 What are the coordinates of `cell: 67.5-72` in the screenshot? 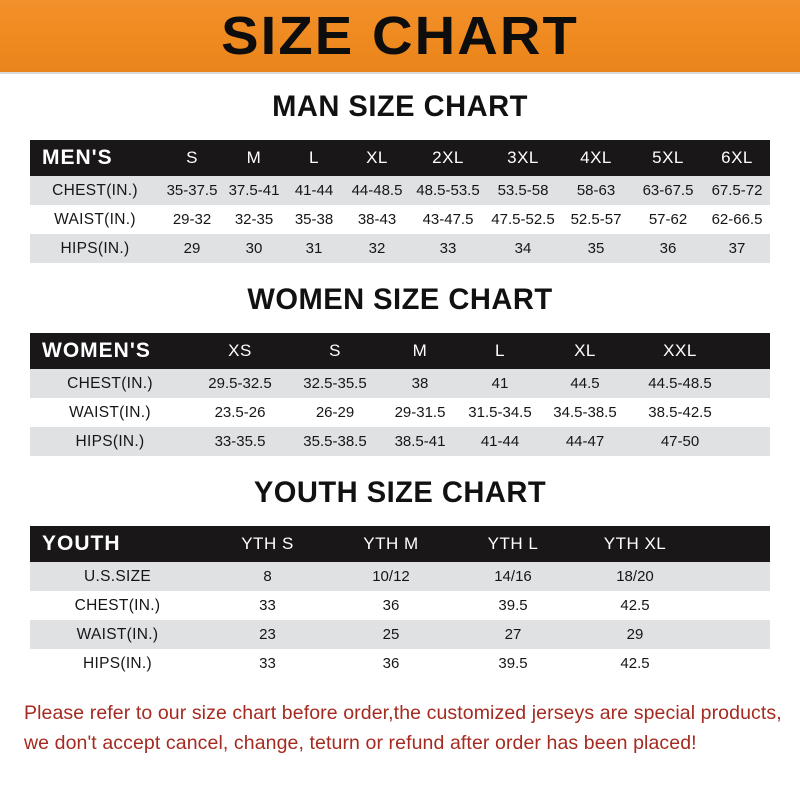 It's located at (737, 190).